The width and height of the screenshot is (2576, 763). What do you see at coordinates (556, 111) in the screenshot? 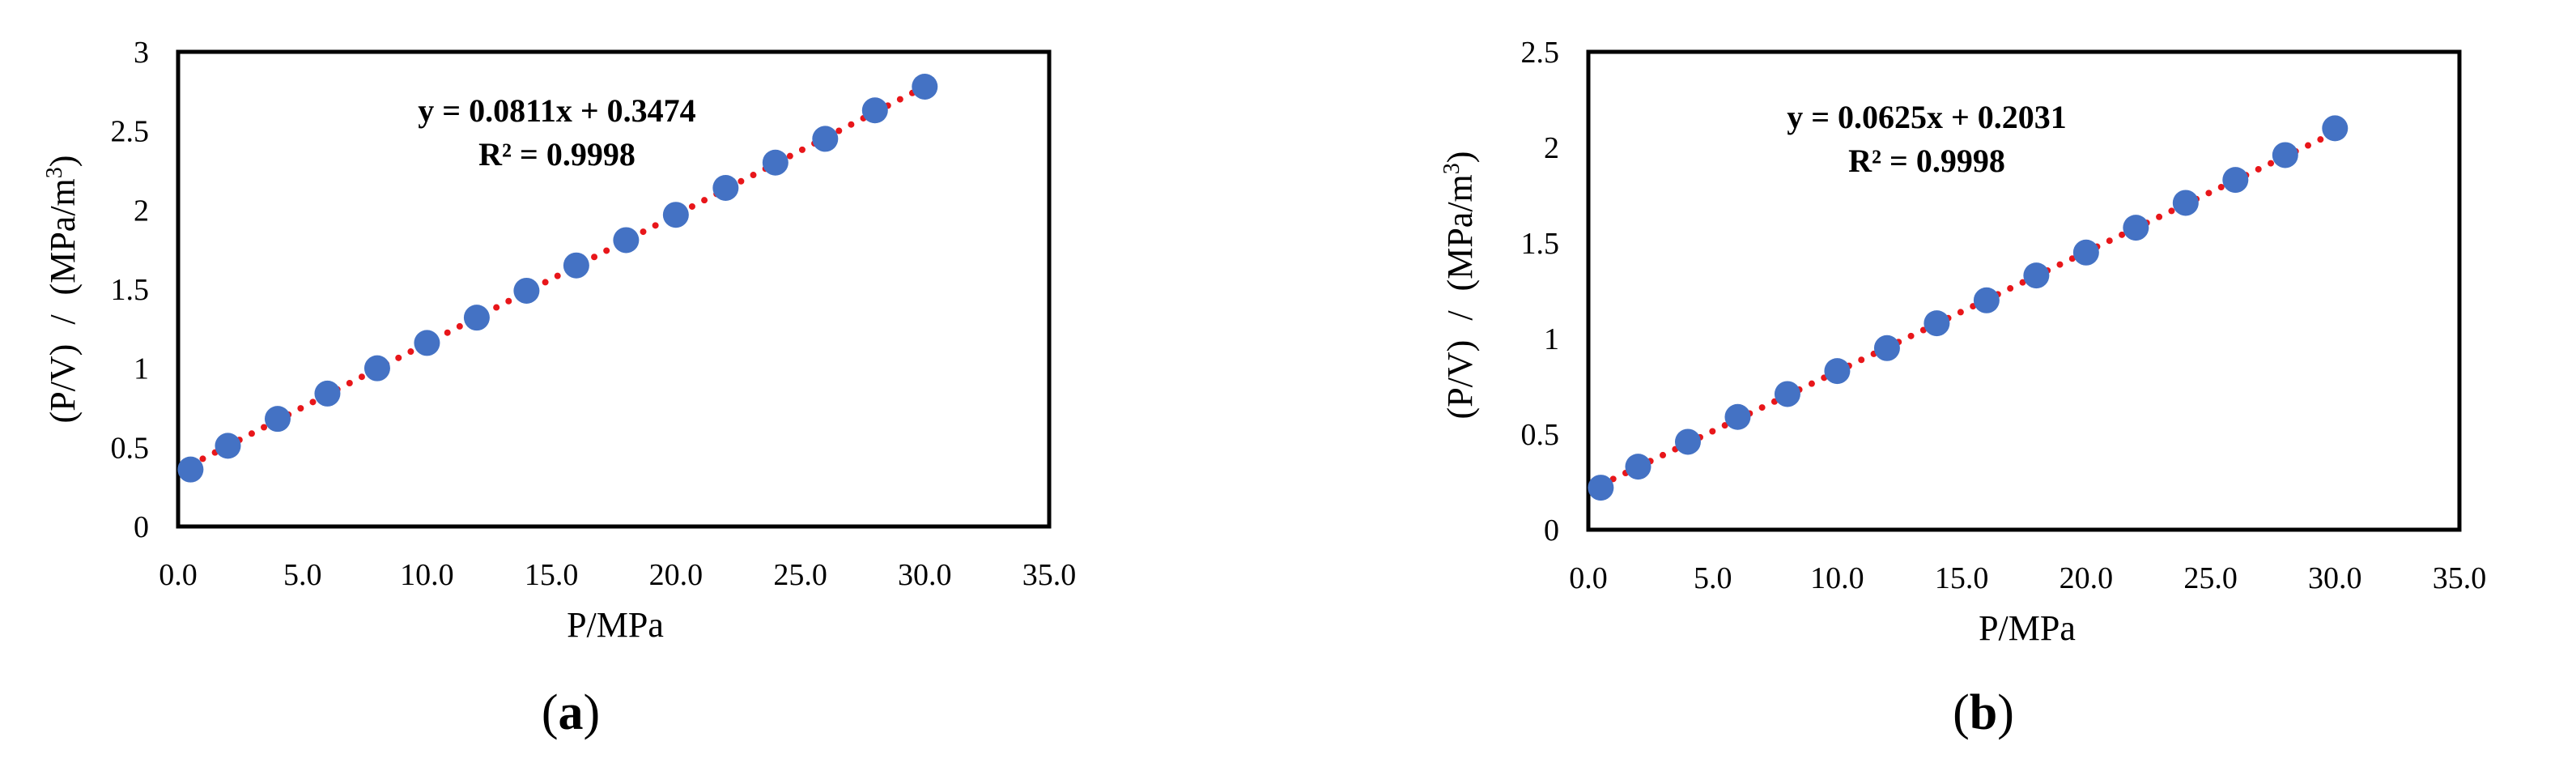
I see `trendline-equation: y = 0.0811x + 0.3474` at bounding box center [556, 111].